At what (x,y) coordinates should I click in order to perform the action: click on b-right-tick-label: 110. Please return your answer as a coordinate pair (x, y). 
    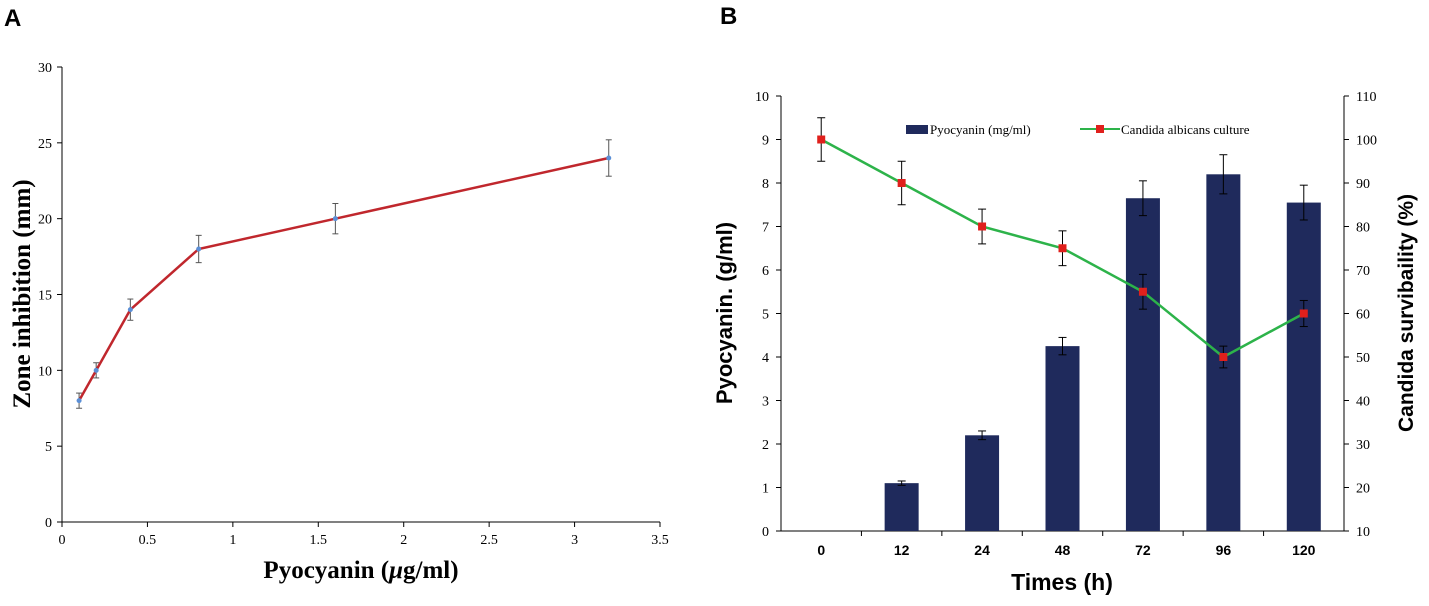
    Looking at the image, I should click on (1366, 97).